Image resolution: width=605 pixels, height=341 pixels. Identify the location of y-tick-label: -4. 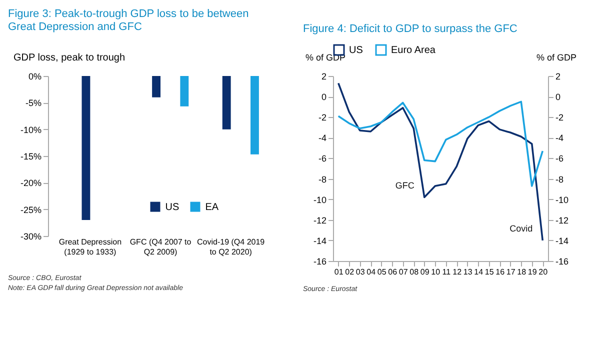
(322, 138).